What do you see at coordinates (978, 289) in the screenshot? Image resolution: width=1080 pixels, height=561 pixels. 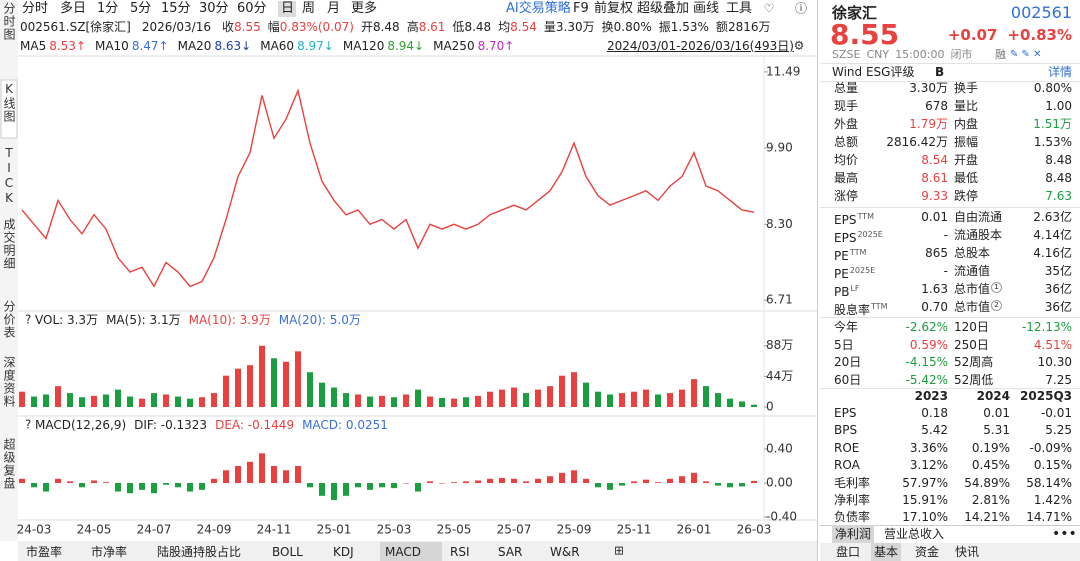 I see `field-label: 总市值 1` at bounding box center [978, 289].